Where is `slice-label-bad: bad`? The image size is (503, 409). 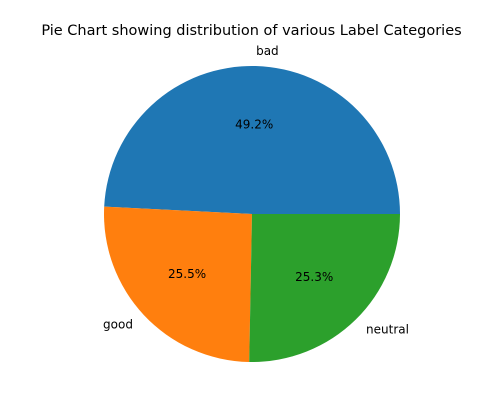 slice-label-bad: bad is located at coordinates (267, 51).